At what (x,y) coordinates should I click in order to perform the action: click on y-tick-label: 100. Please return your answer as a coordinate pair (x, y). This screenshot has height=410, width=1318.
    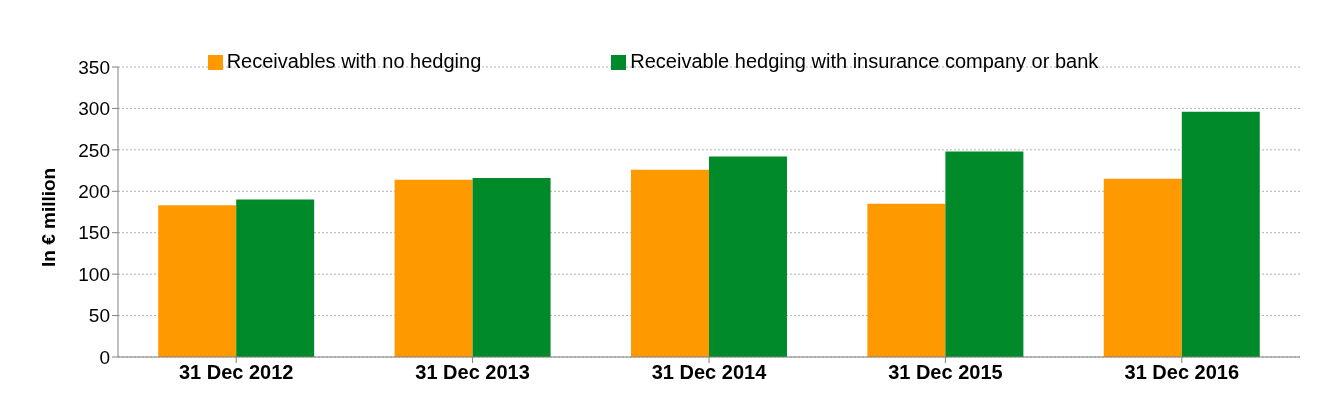
    Looking at the image, I should click on (94, 274).